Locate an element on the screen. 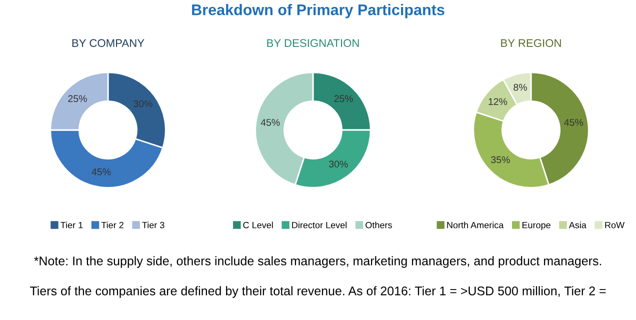 The image size is (636, 320). legend-label: Others is located at coordinates (379, 225).